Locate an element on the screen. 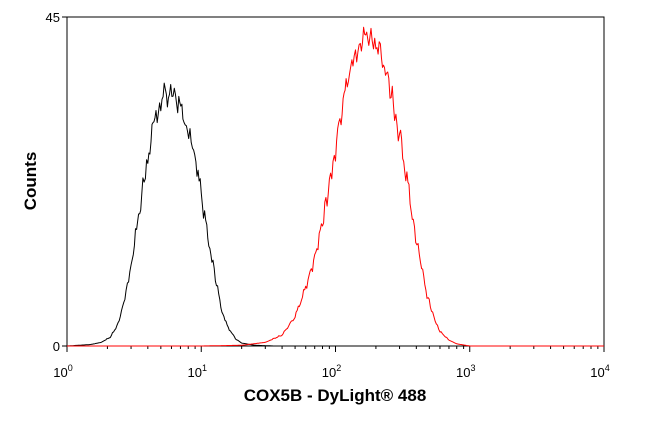 The height and width of the screenshot is (424, 650). y-tick-label: 0 is located at coordinates (56, 346).